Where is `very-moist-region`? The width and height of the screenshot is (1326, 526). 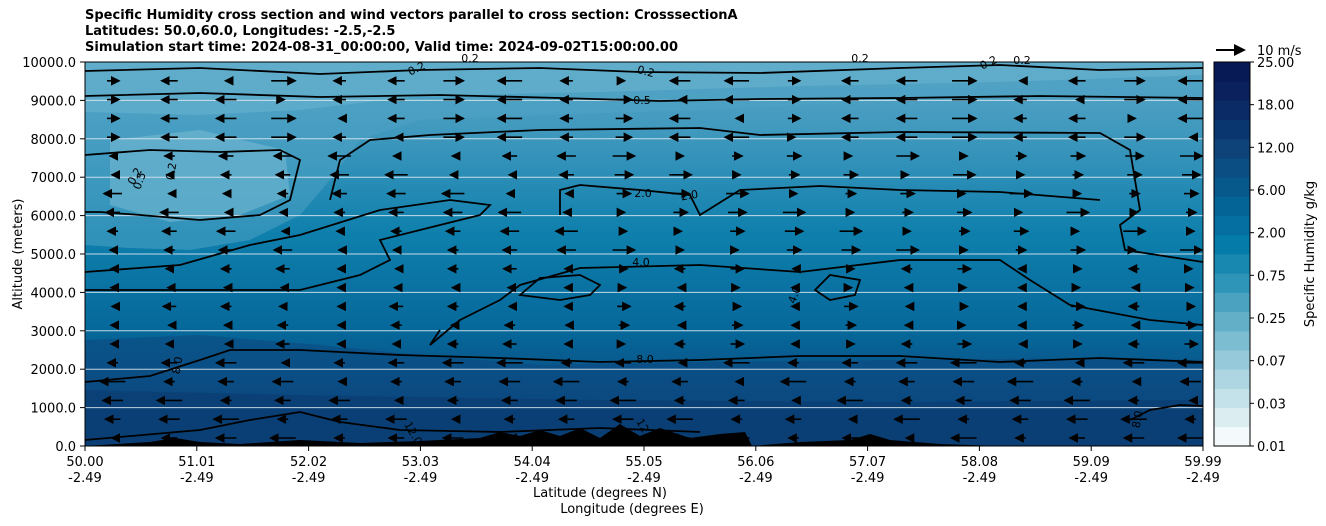 very-moist-region is located at coordinates (644, 418).